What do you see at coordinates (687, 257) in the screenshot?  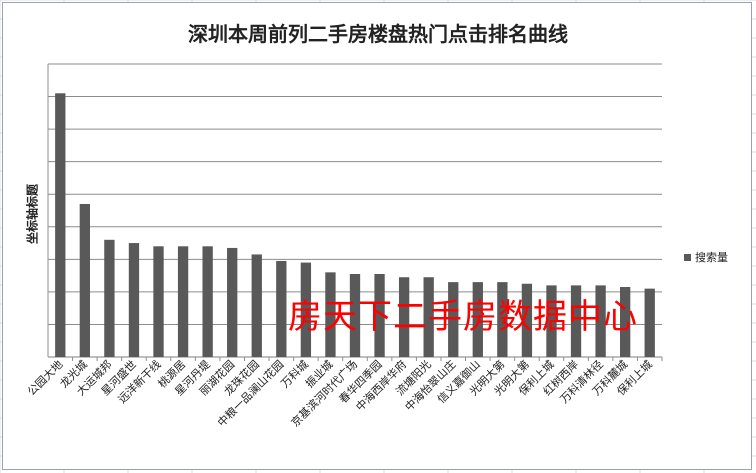 I see `legend-swatch` at bounding box center [687, 257].